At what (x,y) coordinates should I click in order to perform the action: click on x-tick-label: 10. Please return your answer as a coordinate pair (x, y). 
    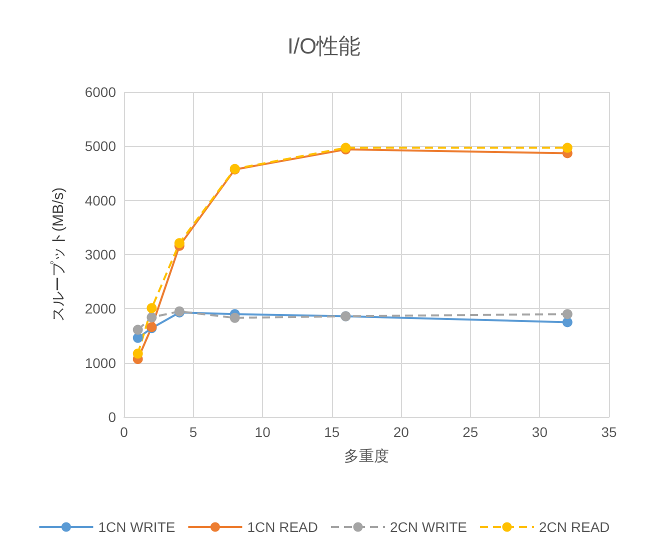
    Looking at the image, I should click on (262, 432).